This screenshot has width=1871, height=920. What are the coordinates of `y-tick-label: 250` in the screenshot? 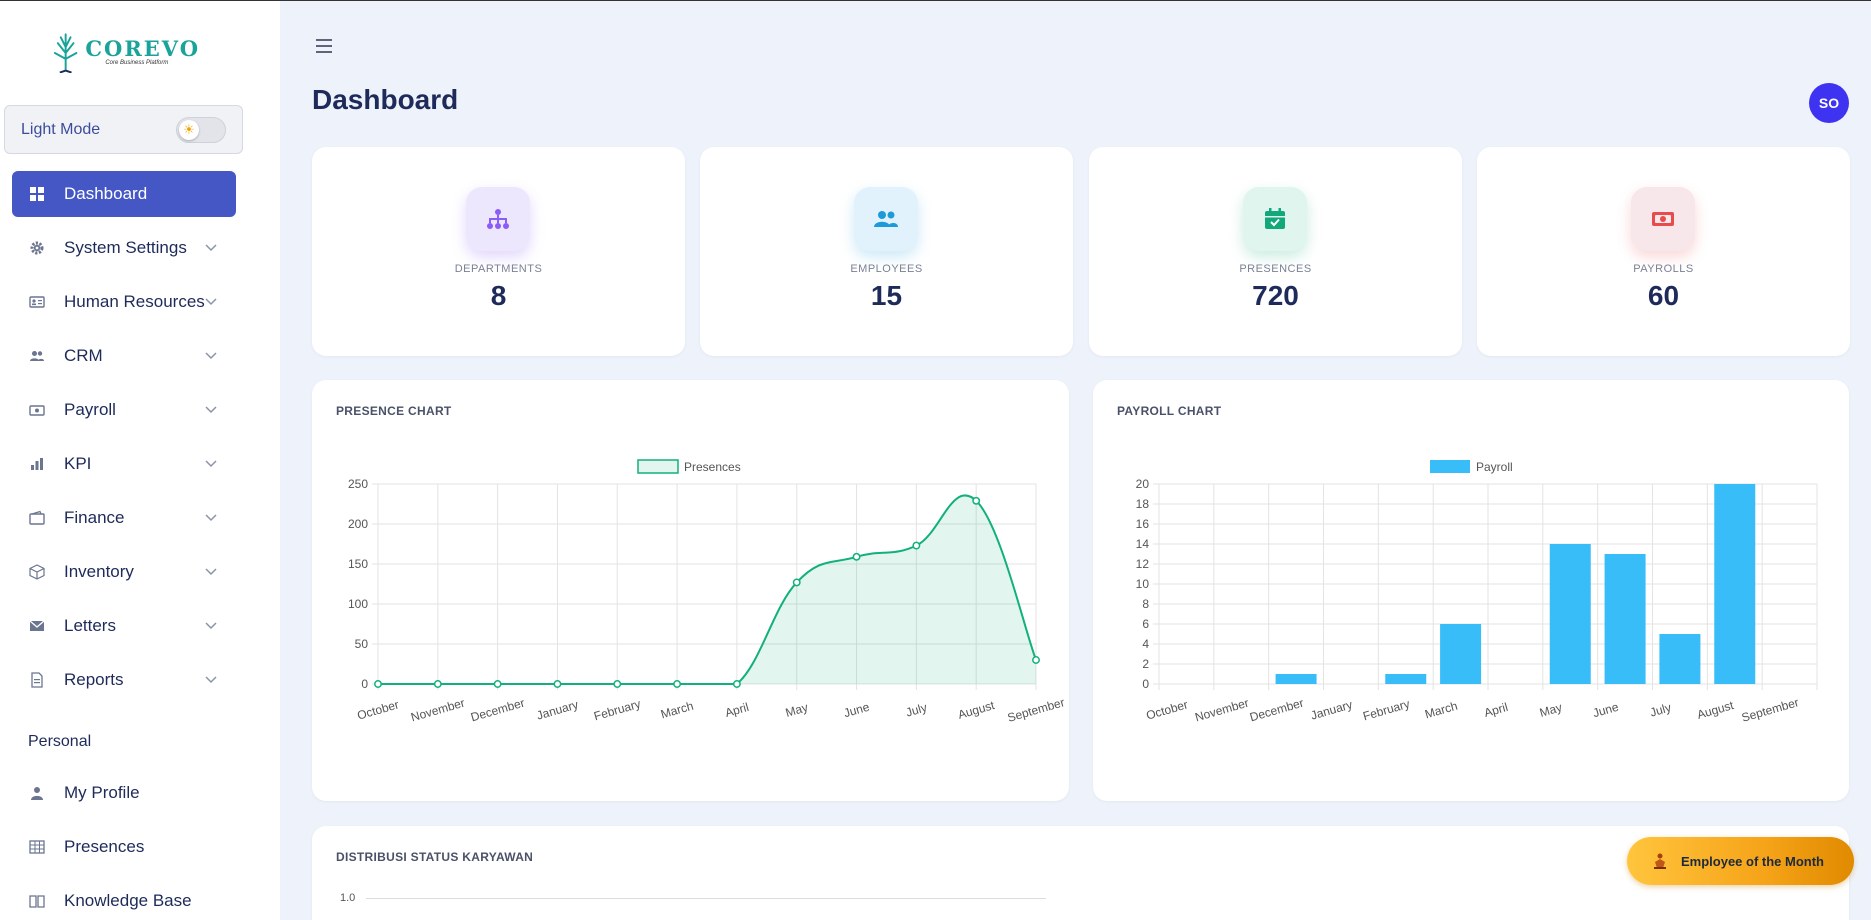 It's located at (358, 484).